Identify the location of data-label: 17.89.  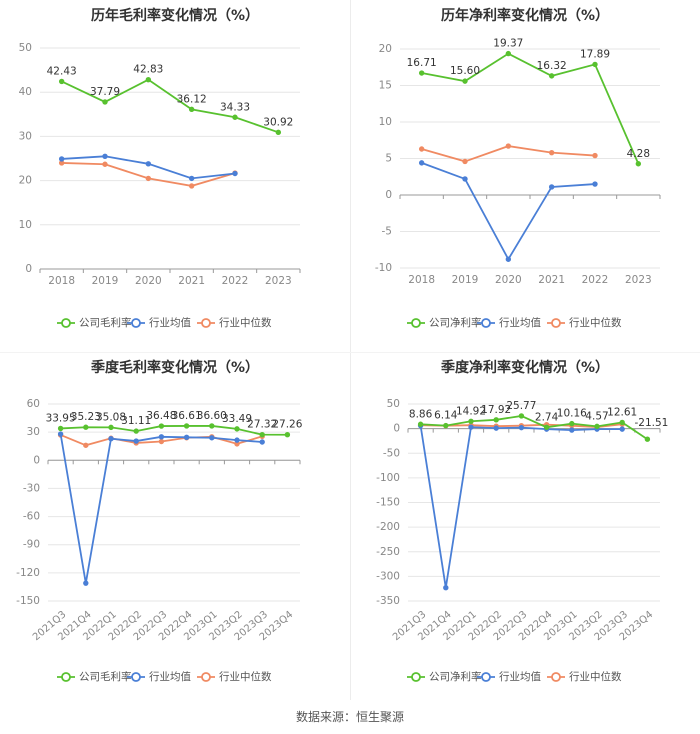
(595, 54).